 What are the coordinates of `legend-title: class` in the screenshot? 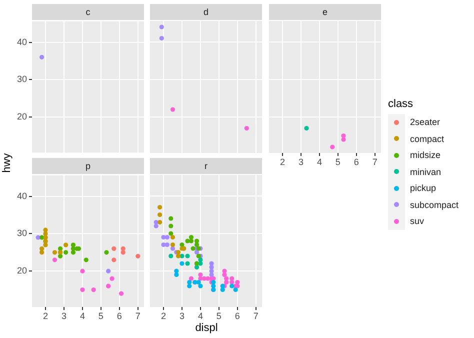 It's located at (401, 104).